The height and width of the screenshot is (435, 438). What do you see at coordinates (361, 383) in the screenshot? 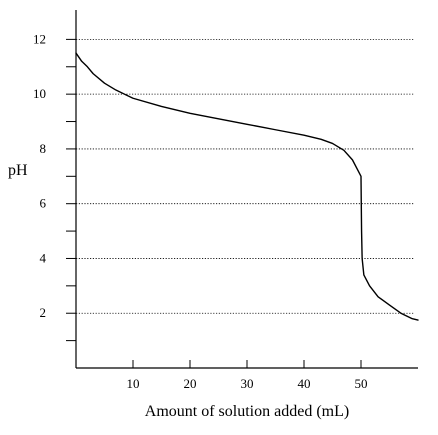
I see `x-tick-label-50: 50` at bounding box center [361, 383].